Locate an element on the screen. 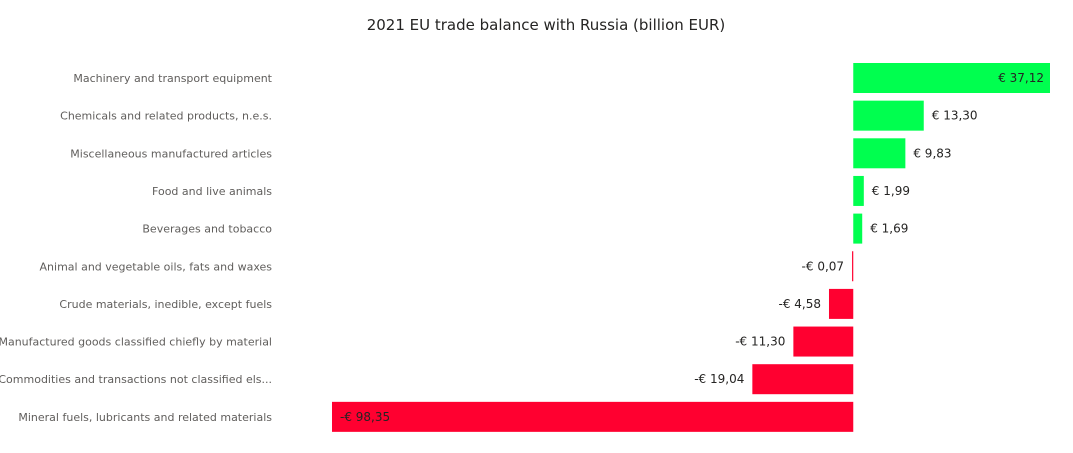 Image resolution: width=1073 pixels, height=453 pixels. data-label: € 1,69 is located at coordinates (889, 229).